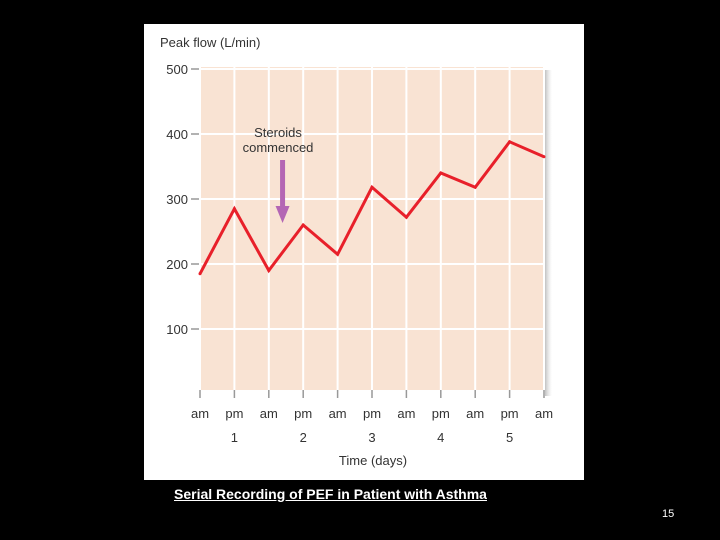 The image size is (720, 540). Describe the element at coordinates (177, 134) in the screenshot. I see `y-tick-label: 400` at that location.